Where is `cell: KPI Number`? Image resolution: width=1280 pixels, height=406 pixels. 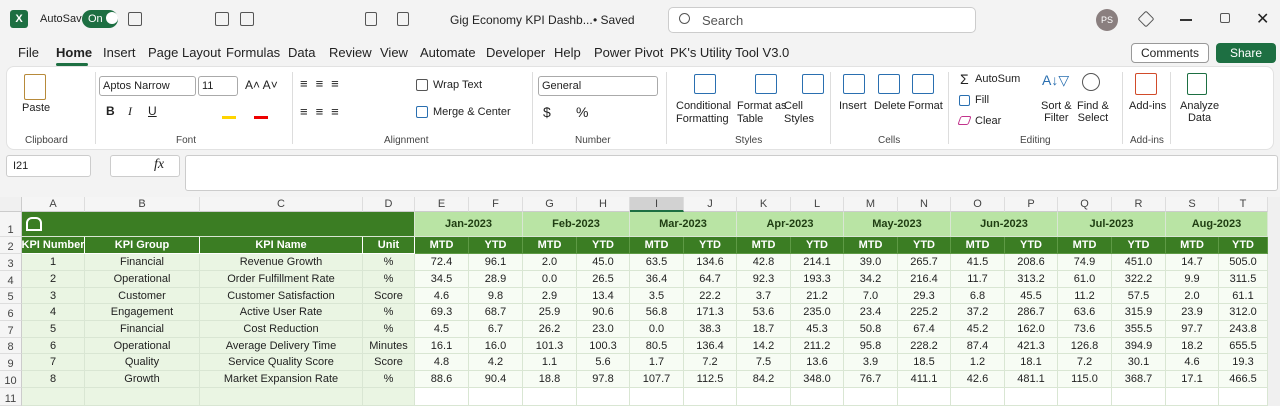 cell: KPI Number is located at coordinates (53, 245).